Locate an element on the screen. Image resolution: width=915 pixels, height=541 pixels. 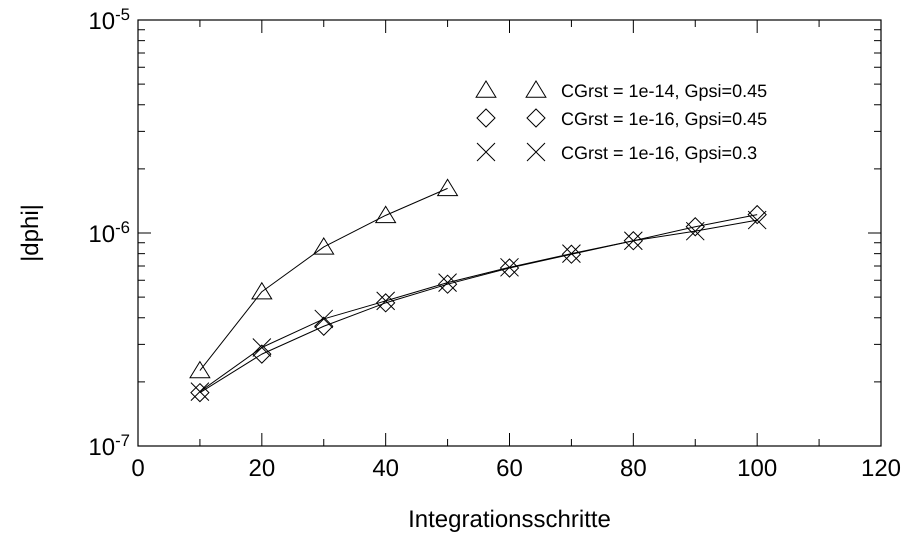
y-tick-label: 10$^{-5}$ is located at coordinates (109, 19).